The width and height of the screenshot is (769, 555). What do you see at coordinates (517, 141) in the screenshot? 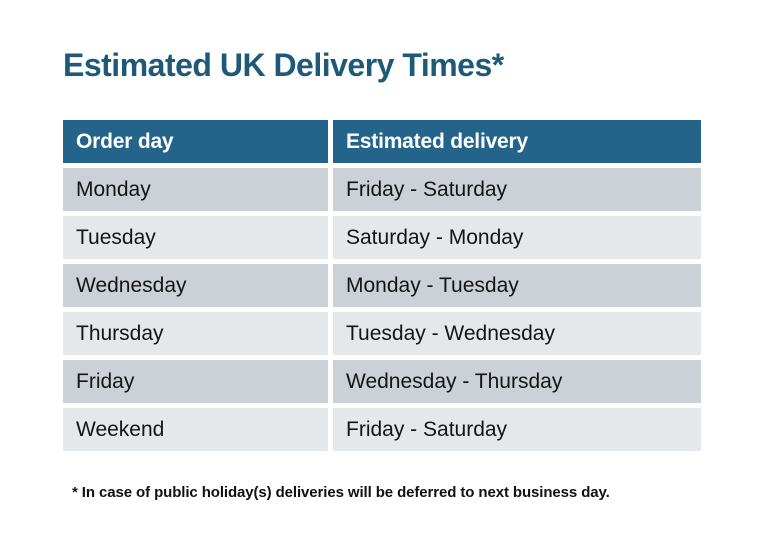
I see `column-header-estimated-delivery: Estimated delivery` at bounding box center [517, 141].